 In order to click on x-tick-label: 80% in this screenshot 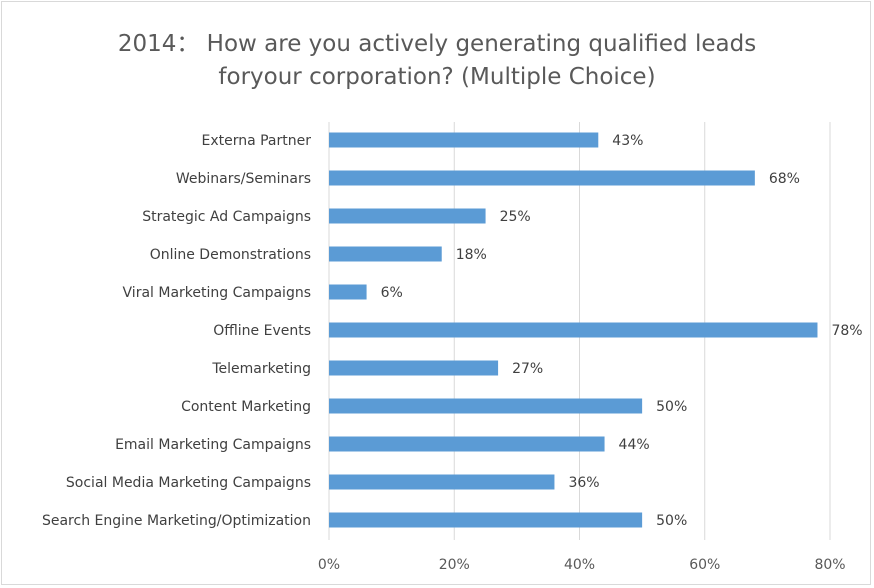, I will do `click(829, 565)`.